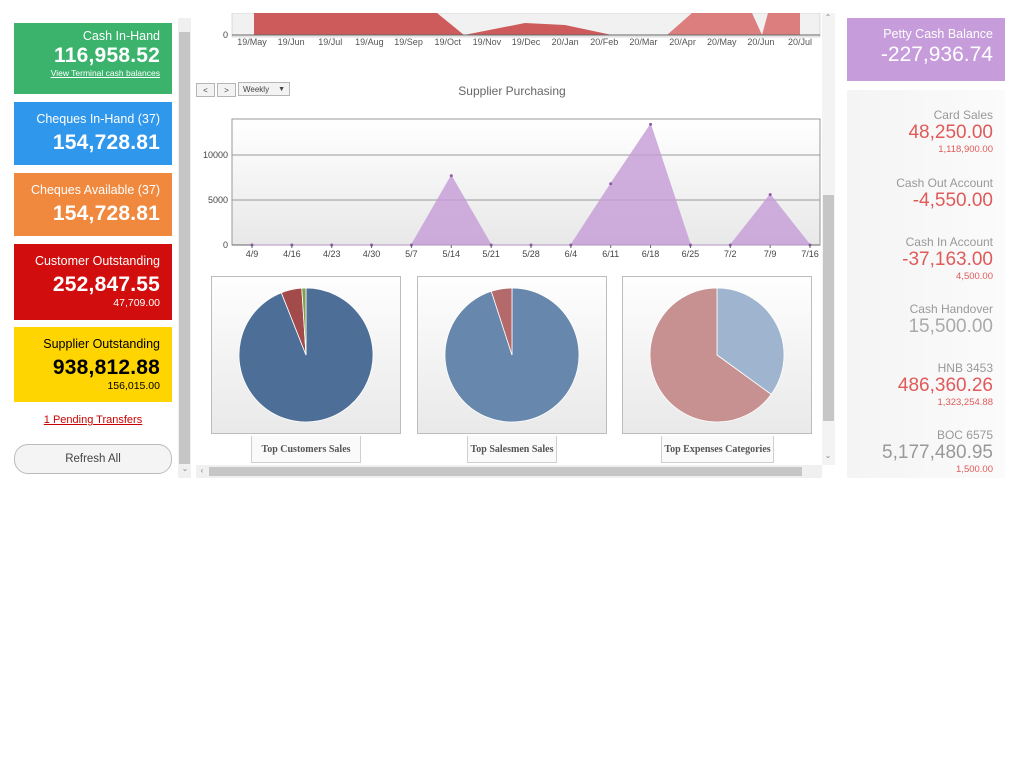 Image resolution: width=1014 pixels, height=770 pixels. What do you see at coordinates (106, 213) in the screenshot?
I see `cheques-available-value: 154,728.81` at bounding box center [106, 213].